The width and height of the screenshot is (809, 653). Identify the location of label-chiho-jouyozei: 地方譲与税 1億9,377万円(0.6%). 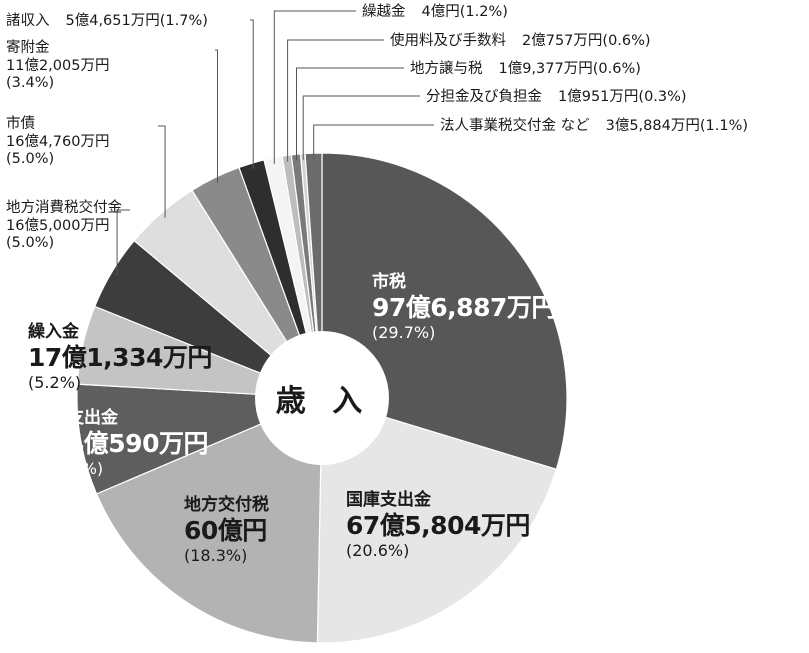
(525, 68).